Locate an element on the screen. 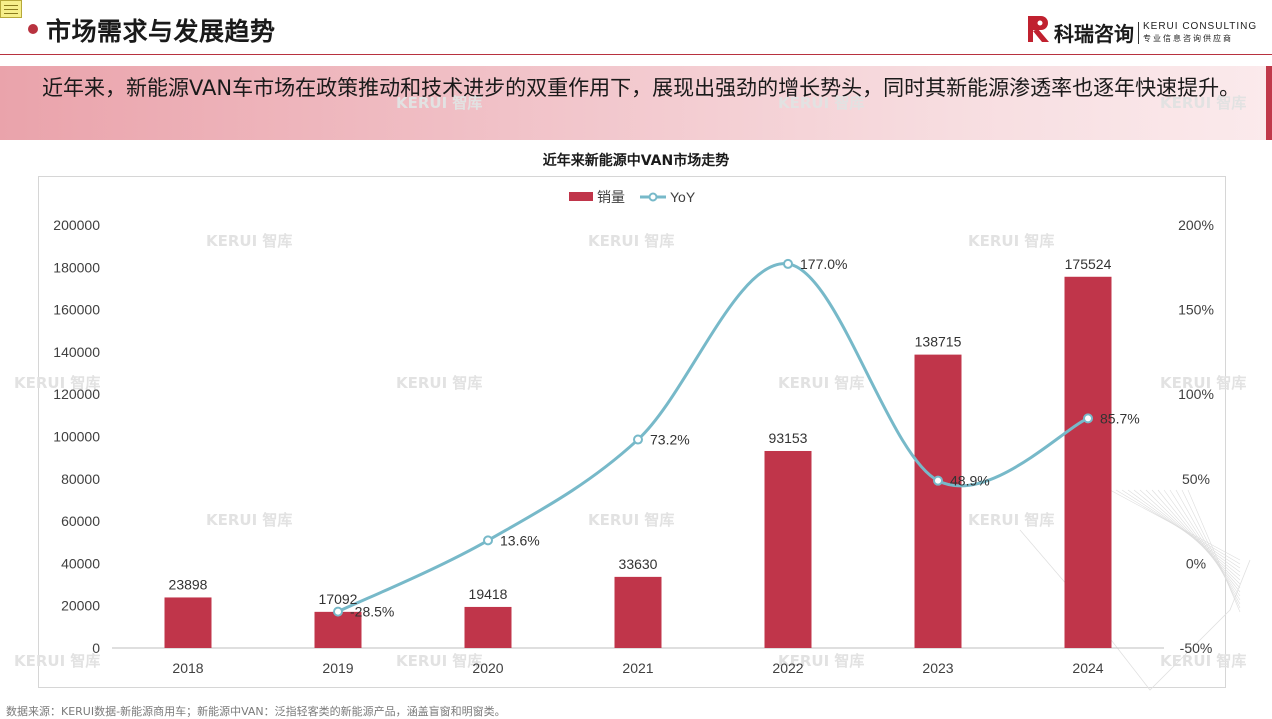  legend: 销量 YoY is located at coordinates (632, 197).